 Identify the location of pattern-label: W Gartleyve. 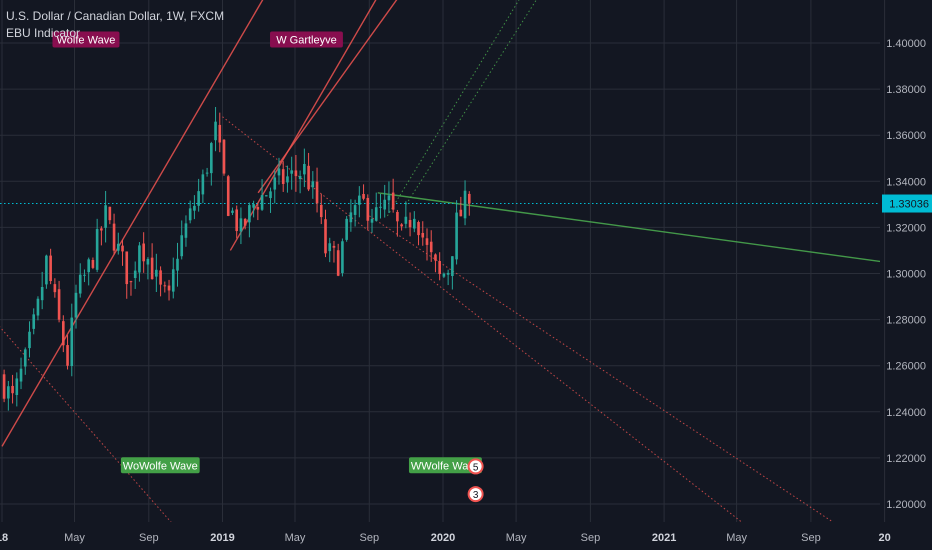
(306, 39).